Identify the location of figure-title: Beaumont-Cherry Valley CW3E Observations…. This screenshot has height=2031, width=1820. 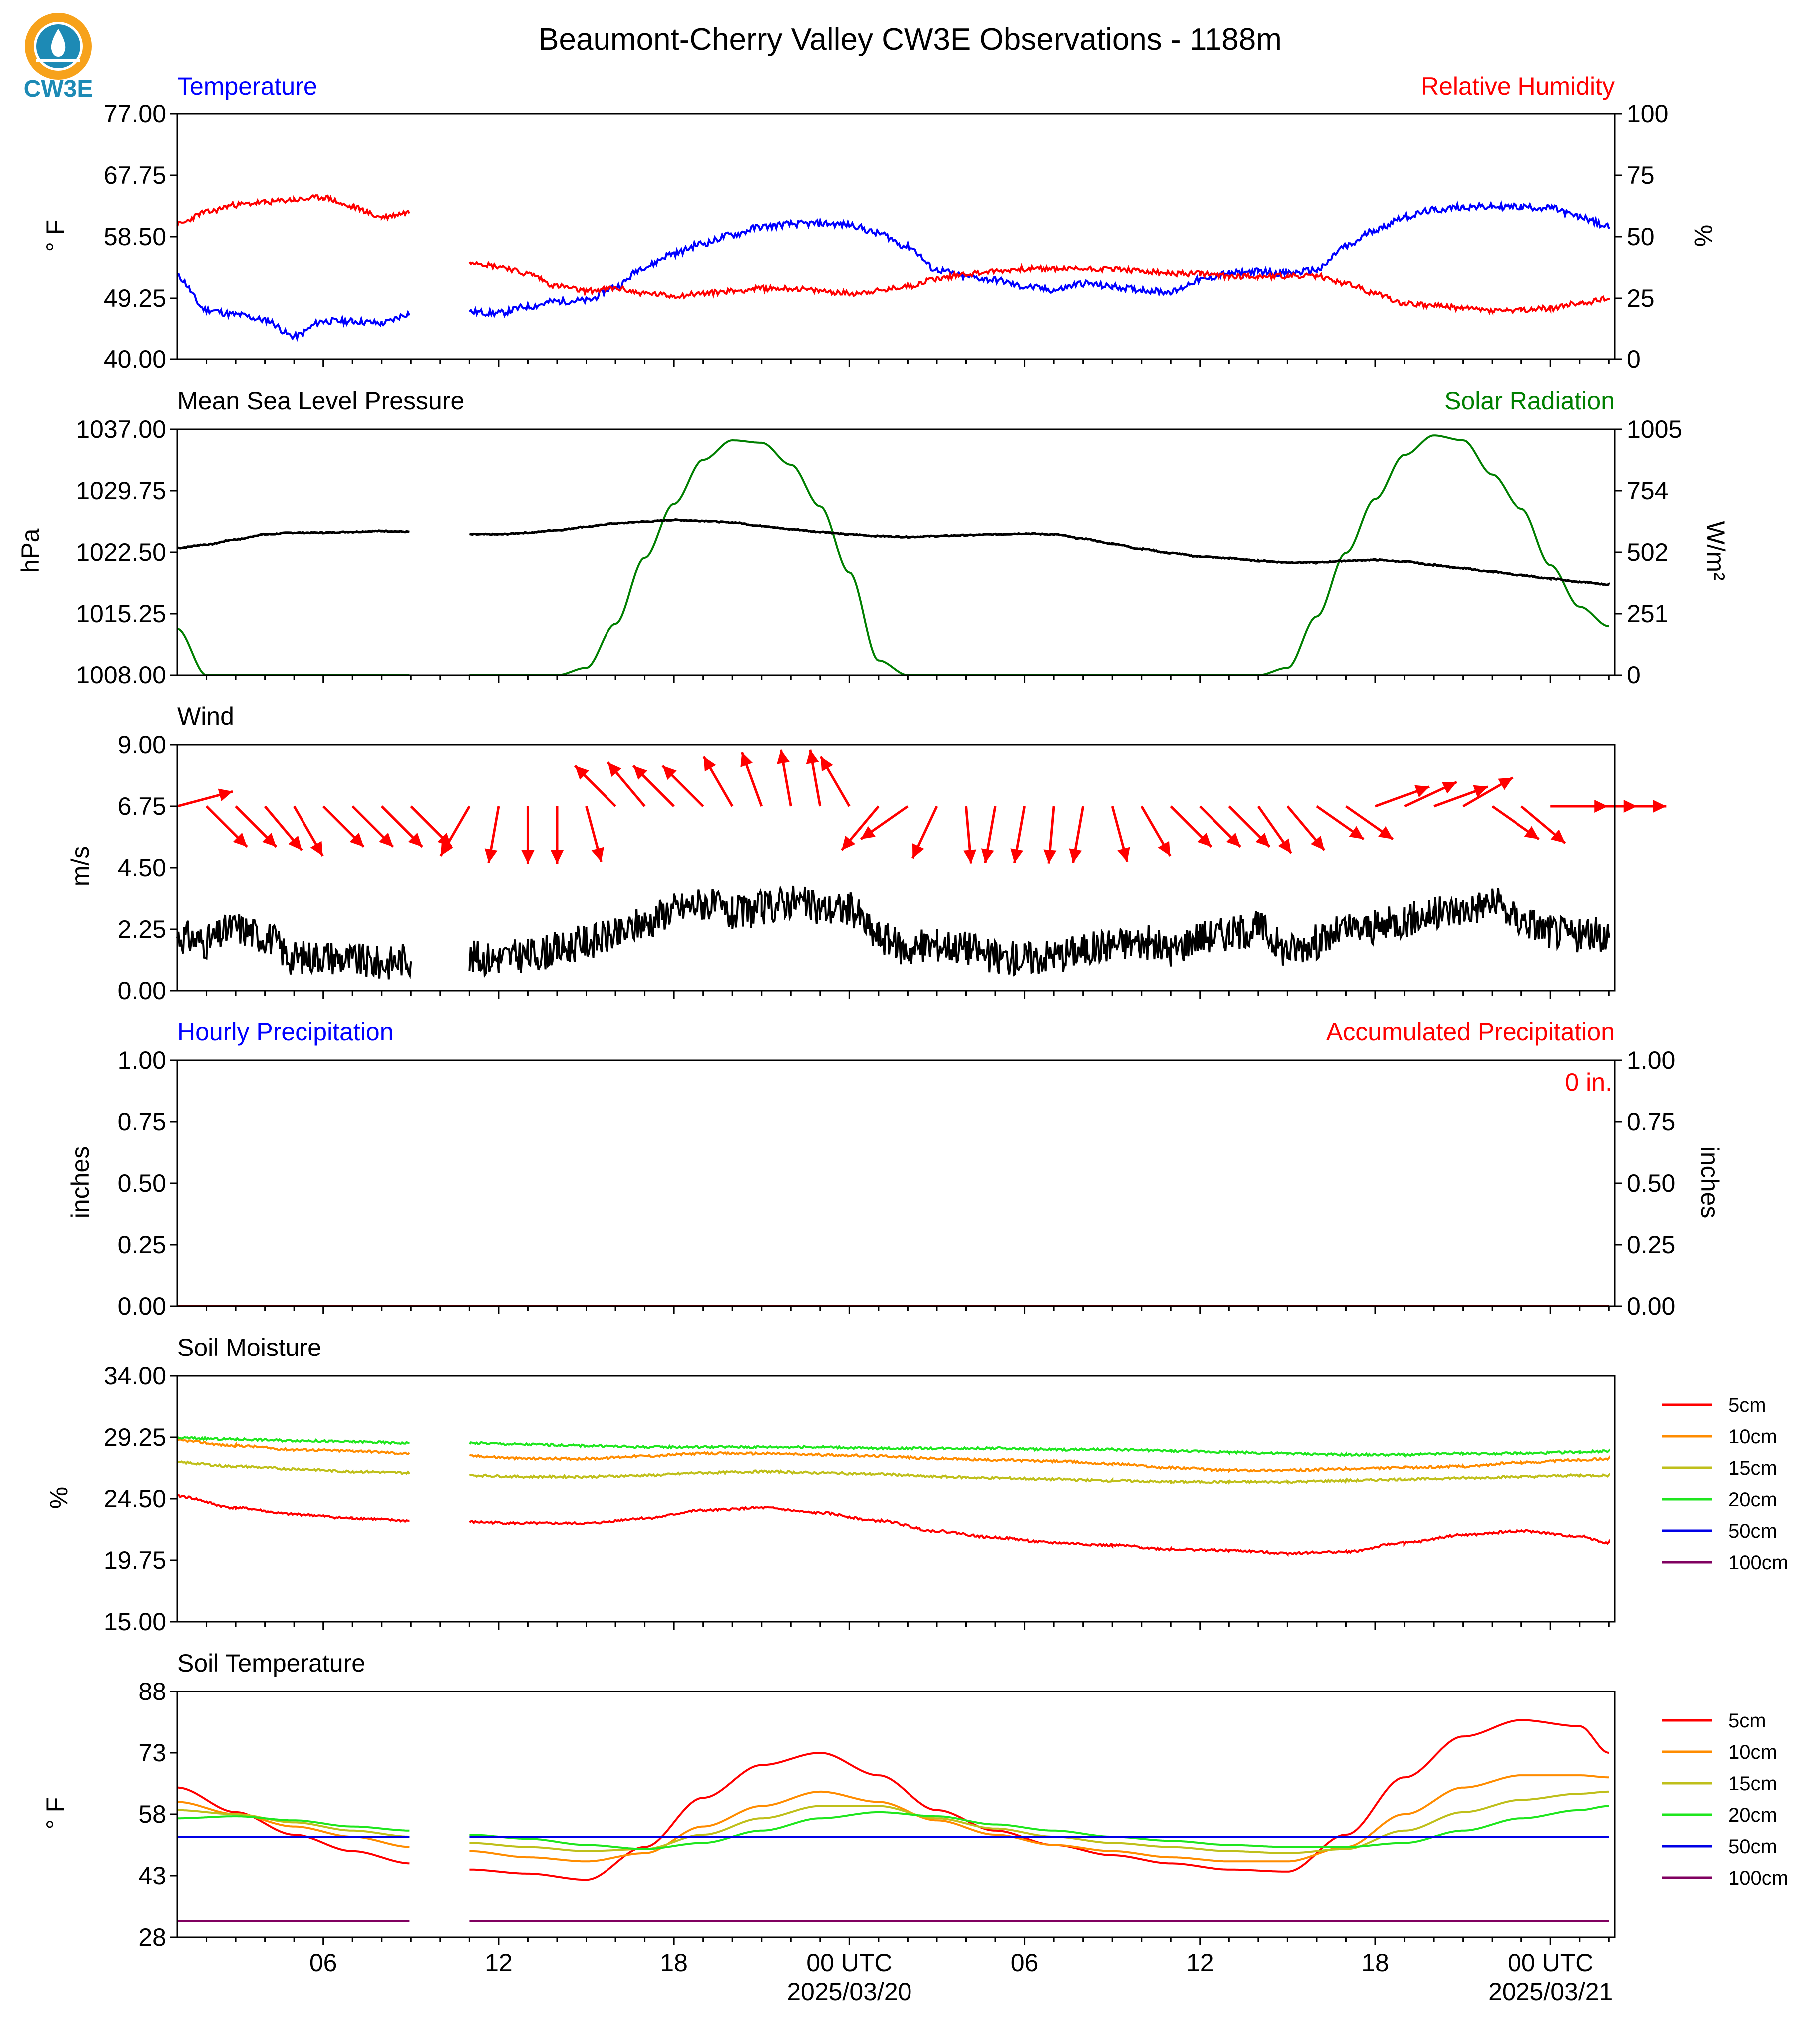
(910, 40).